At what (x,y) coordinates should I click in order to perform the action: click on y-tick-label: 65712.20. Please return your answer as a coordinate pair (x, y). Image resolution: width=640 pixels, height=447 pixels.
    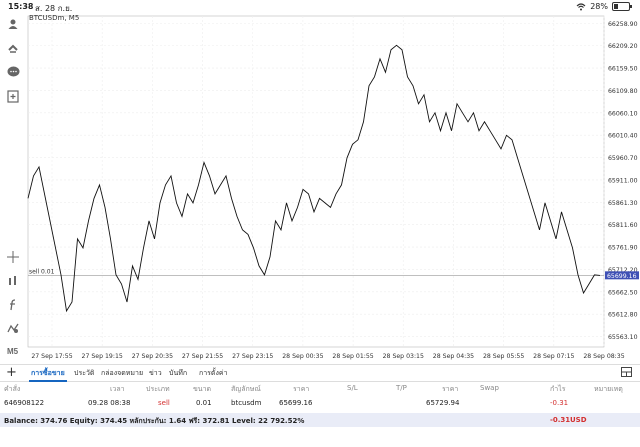
    Looking at the image, I should click on (623, 270).